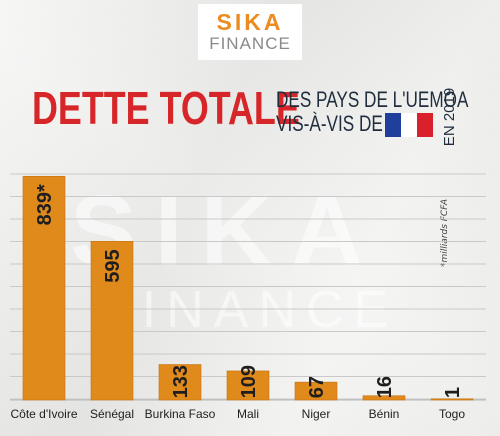  I want to click on value-label-5: 16, so click(385, 387).